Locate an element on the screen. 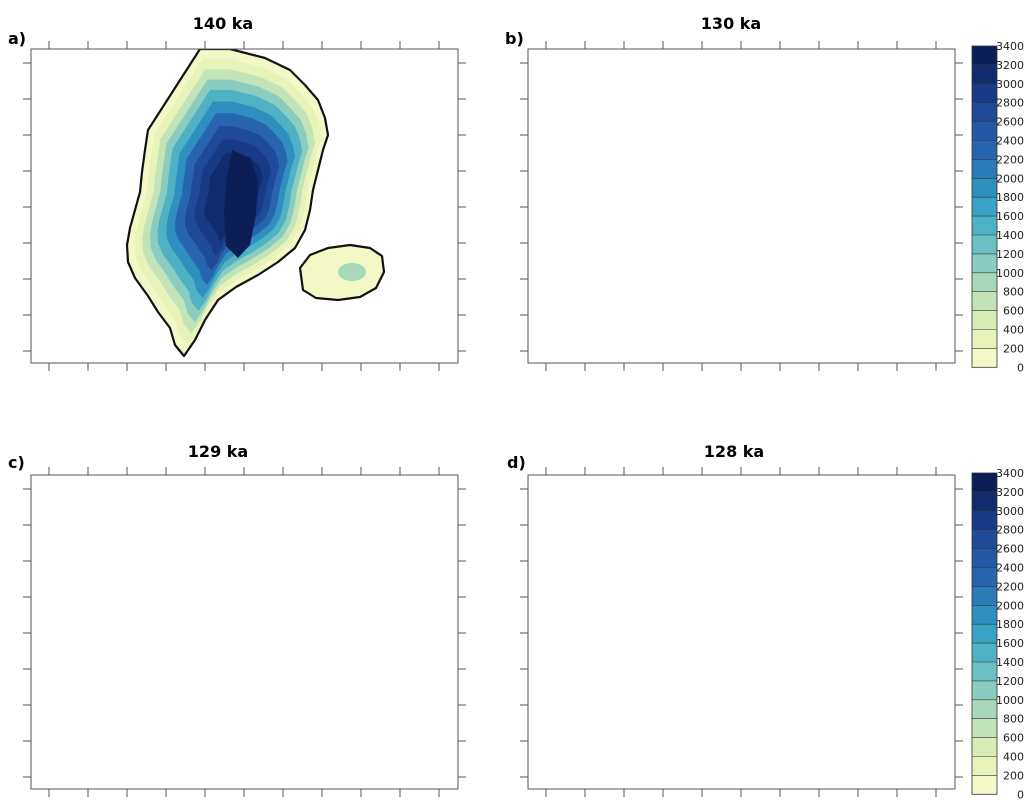  colorbar-tick-label: 0 is located at coordinates (1020, 794).